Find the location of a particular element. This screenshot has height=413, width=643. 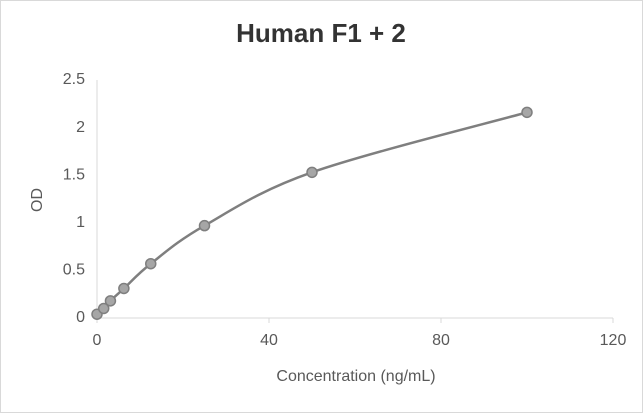

x-tick-label: 120 is located at coordinates (613, 340).